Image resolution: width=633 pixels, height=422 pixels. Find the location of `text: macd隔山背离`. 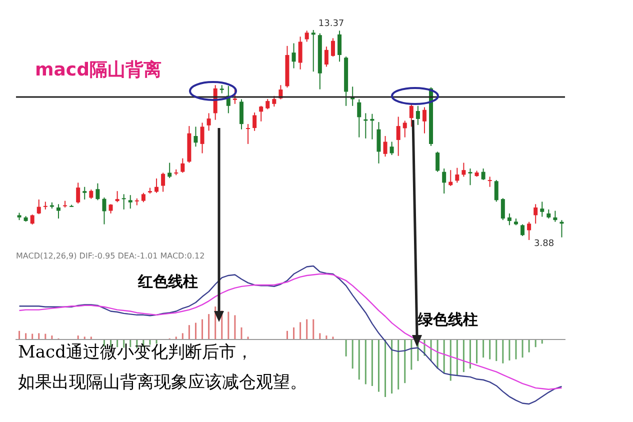

text: macd隔山背离 is located at coordinates (98, 70).